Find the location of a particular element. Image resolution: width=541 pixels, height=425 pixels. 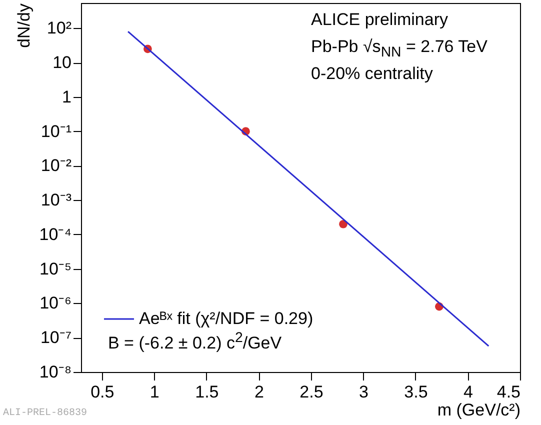

y-tick-label: 10⁻⁵ is located at coordinates (56, 268).